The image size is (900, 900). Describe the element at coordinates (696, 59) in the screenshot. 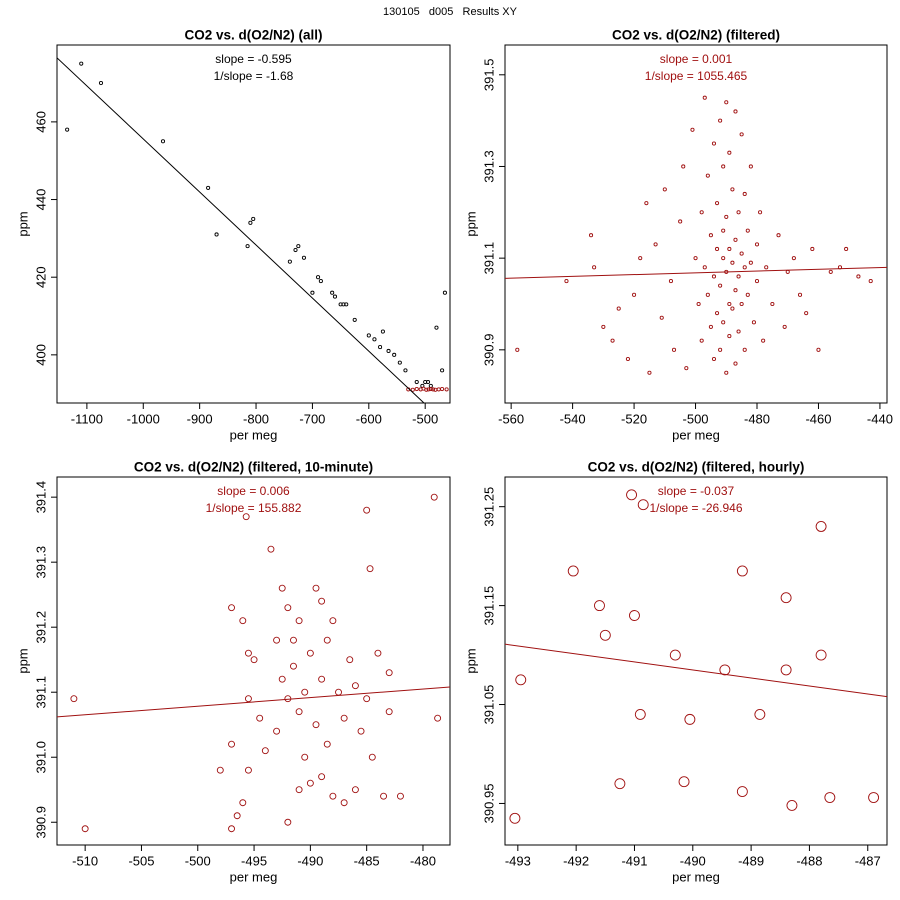

I see `annotation: slope = 0.001` at that location.